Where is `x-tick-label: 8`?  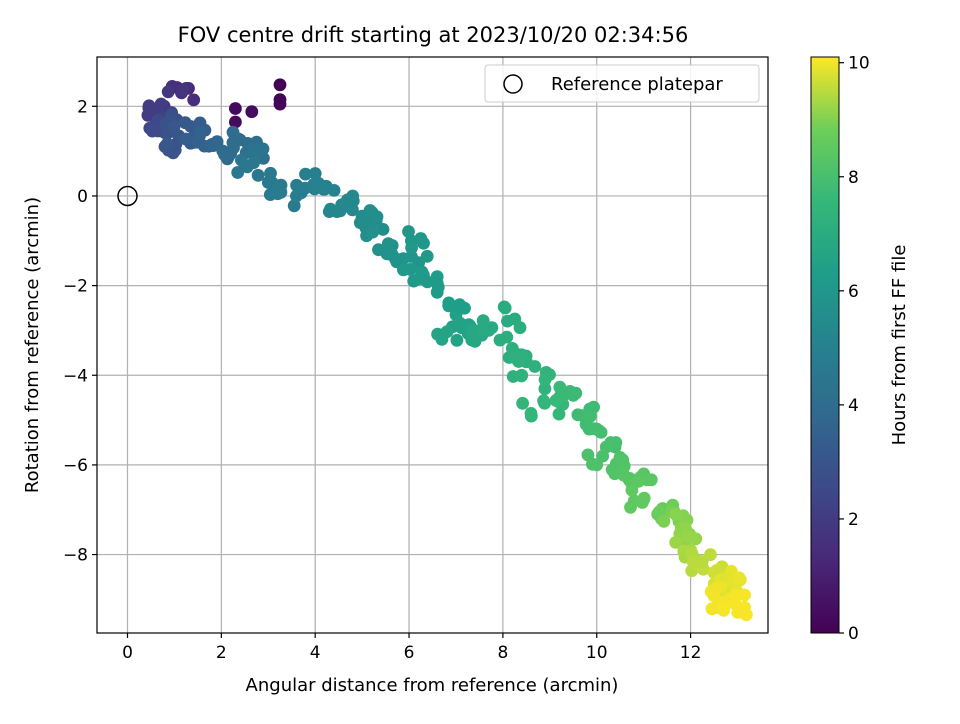
x-tick-label: 8 is located at coordinates (502, 653).